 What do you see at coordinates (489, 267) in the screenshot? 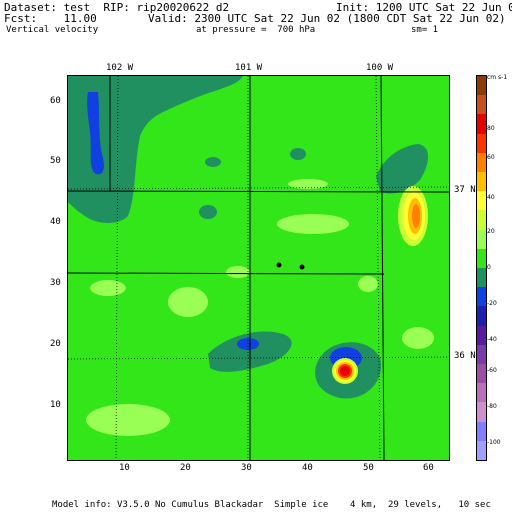
I see `color-scale-label: 0` at bounding box center [489, 267].